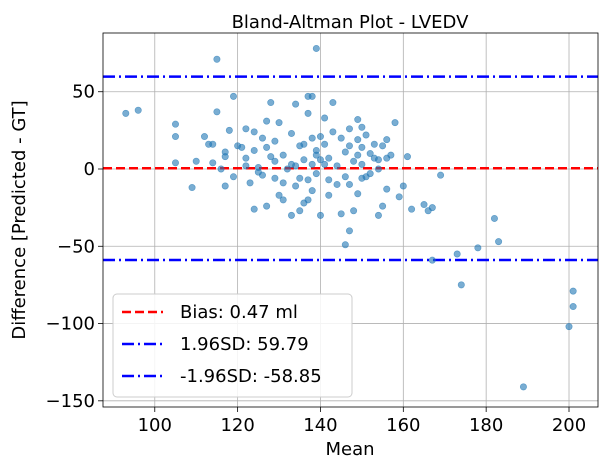 This screenshot has height=469, width=608. What do you see at coordinates (76, 246) in the screenshot?
I see `y-tick-label: −50` at bounding box center [76, 246].